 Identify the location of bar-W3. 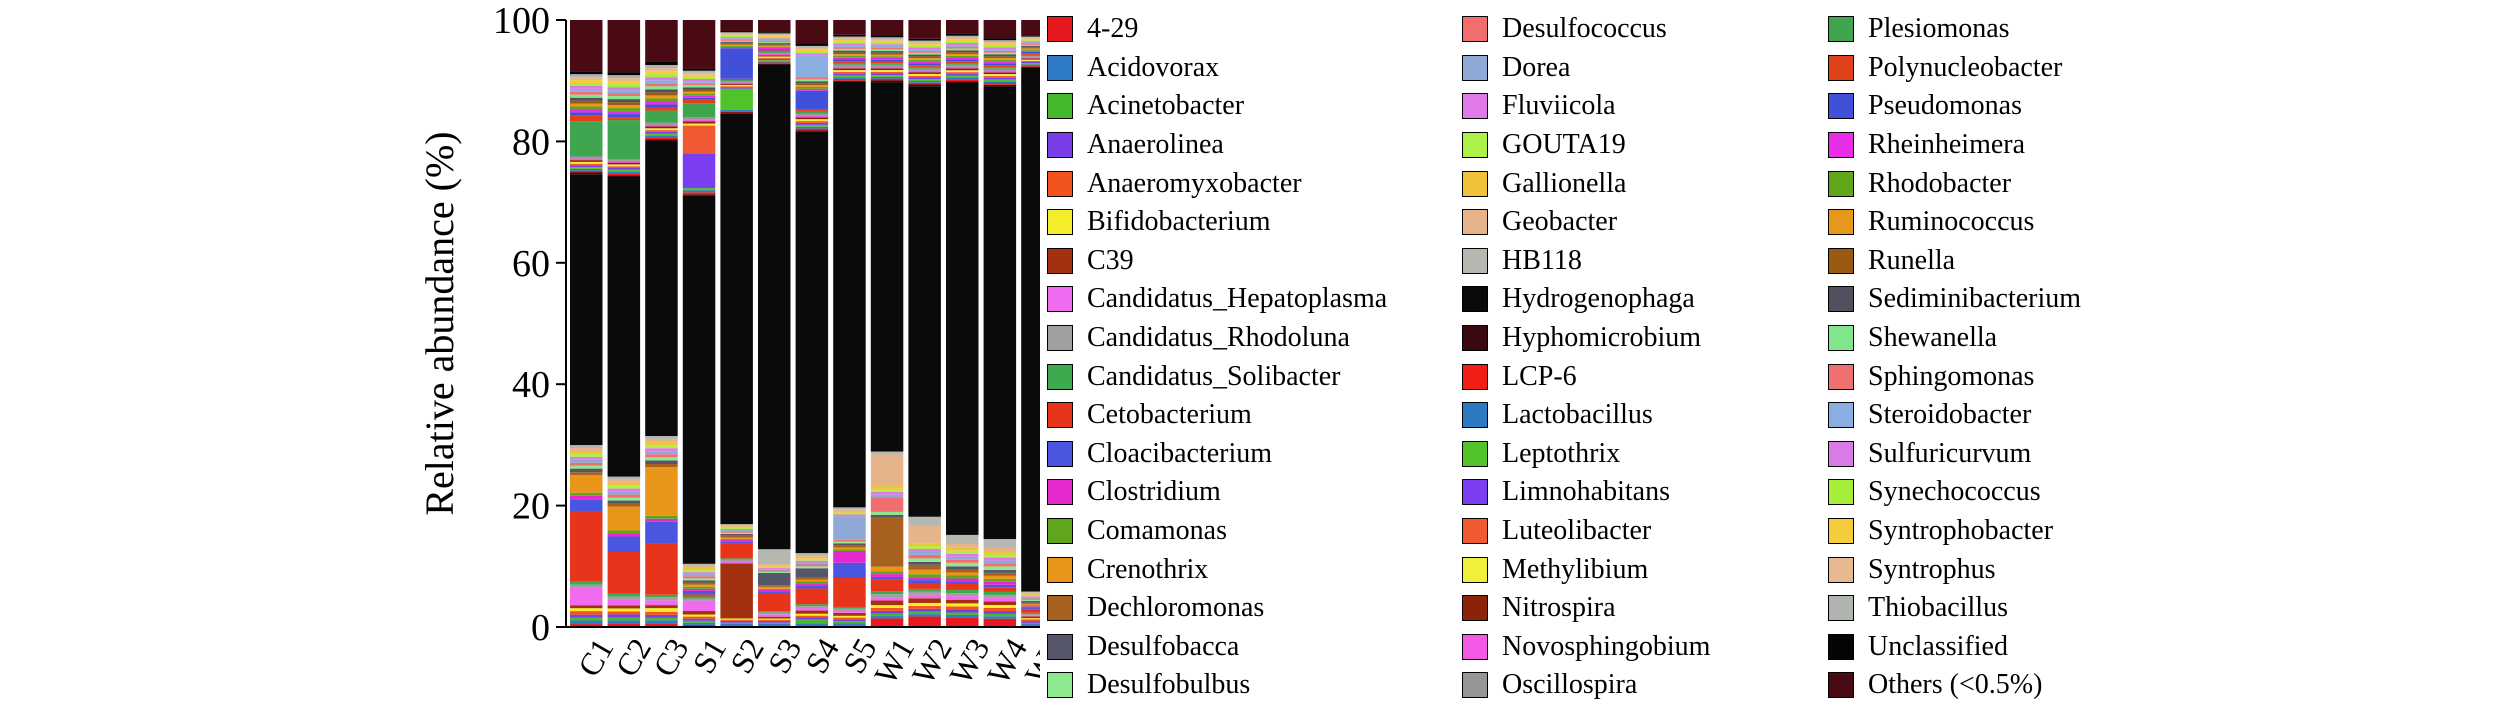
(962, 323).